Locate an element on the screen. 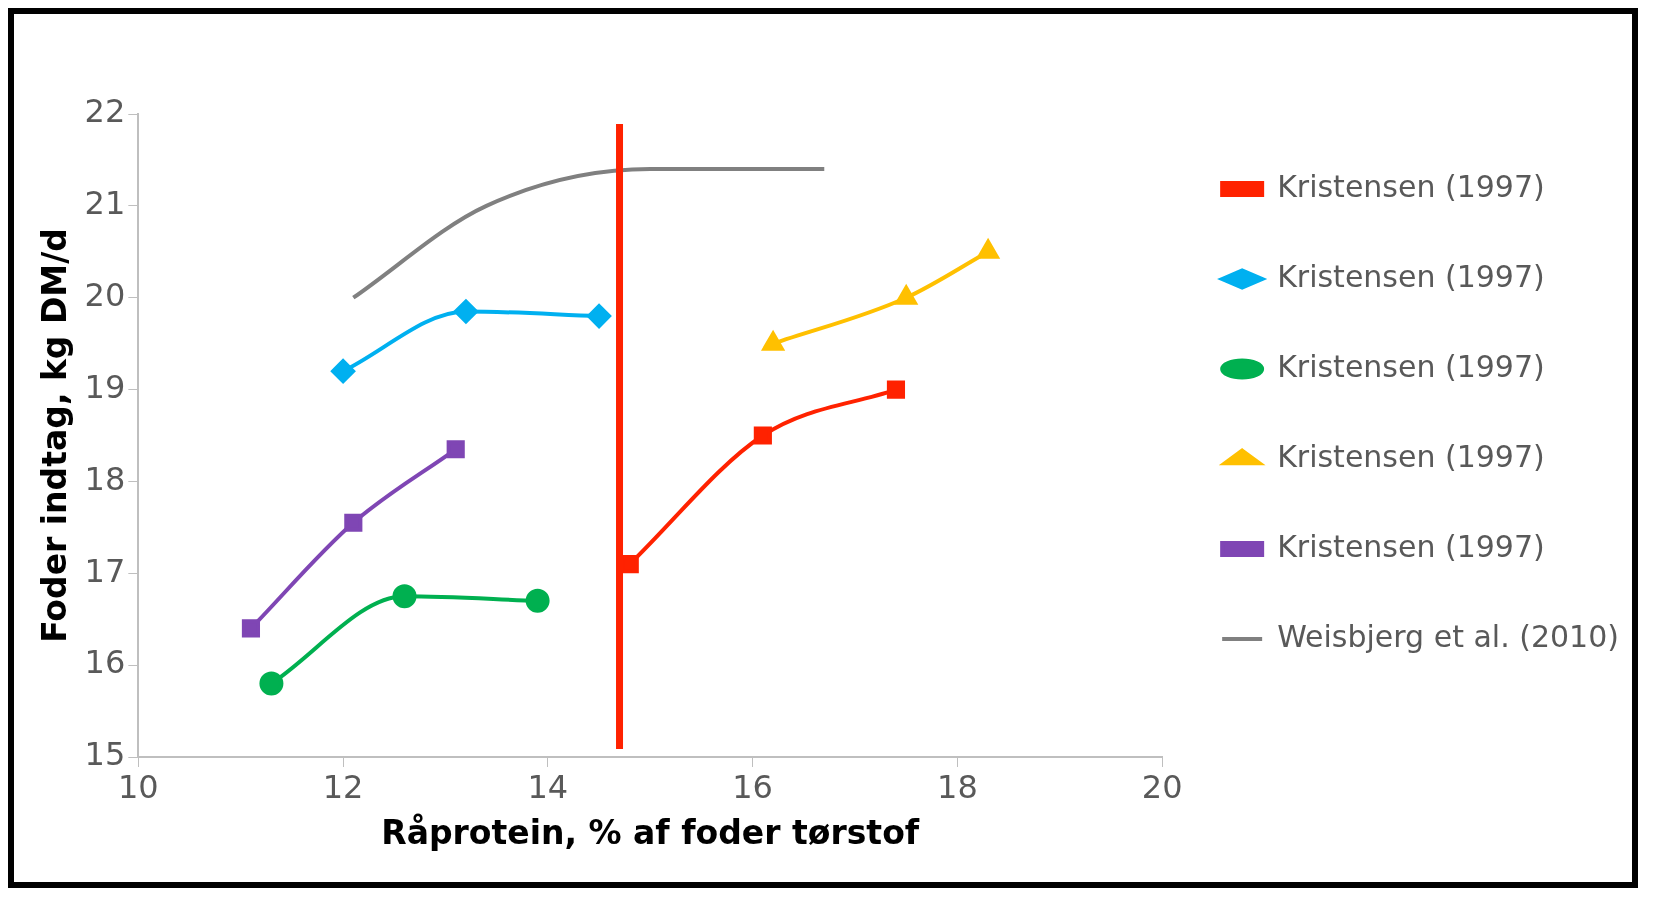 The height and width of the screenshot is (909, 1661). x-axis-title: Råprotein, % af foder tørstof is located at coordinates (650, 832).